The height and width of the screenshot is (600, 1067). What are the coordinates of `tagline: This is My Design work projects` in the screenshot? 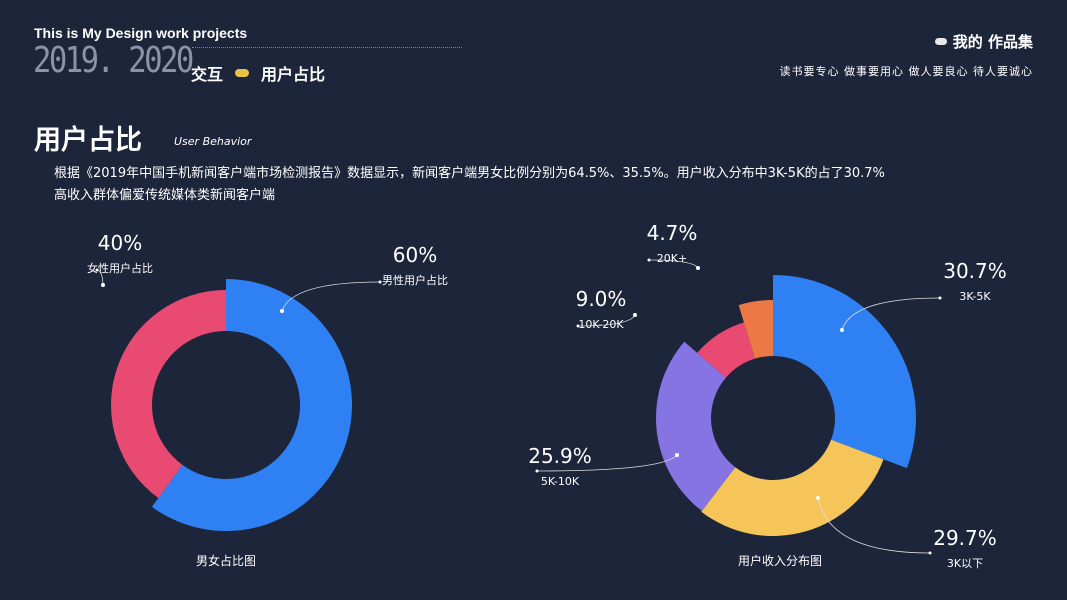 It's located at (141, 33).